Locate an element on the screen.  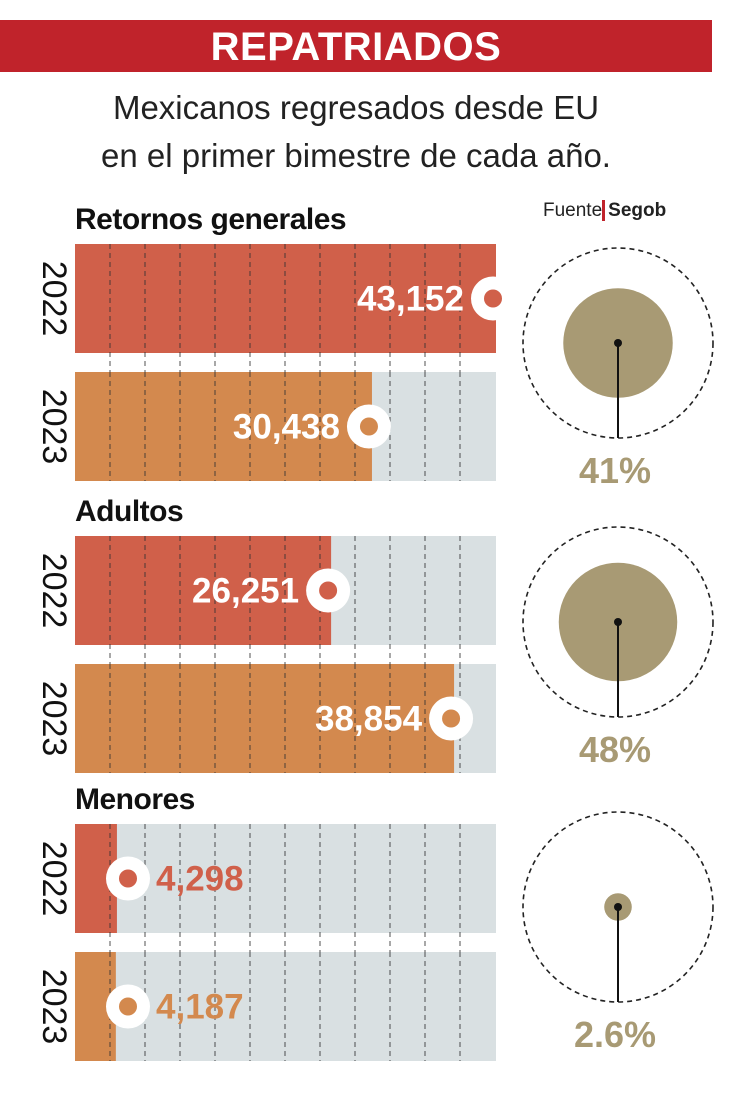
value-label: 4,298 is located at coordinates (200, 879).